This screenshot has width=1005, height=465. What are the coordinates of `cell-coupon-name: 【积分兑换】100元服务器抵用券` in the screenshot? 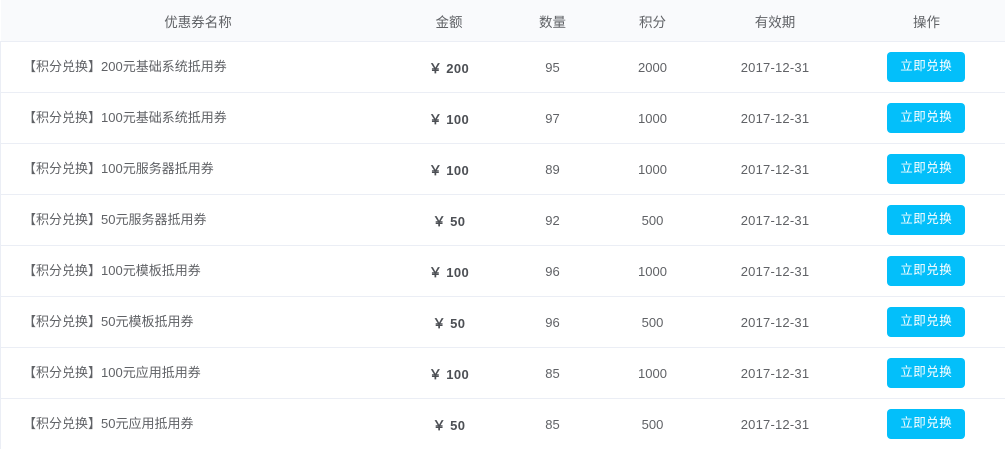 It's located at (198, 169).